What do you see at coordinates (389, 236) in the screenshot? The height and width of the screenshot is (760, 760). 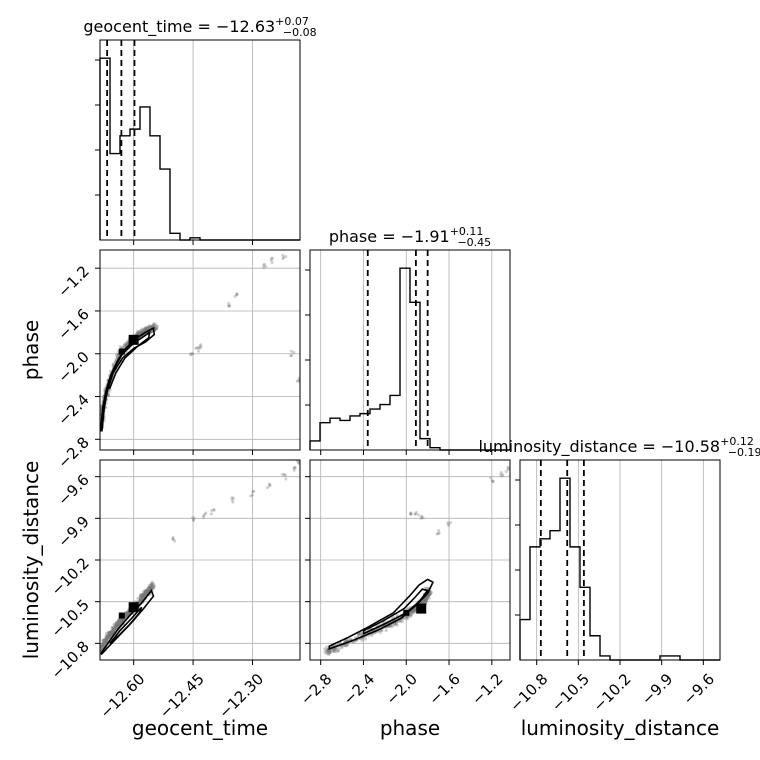 I see `title-value: phase = −1.91` at bounding box center [389, 236].